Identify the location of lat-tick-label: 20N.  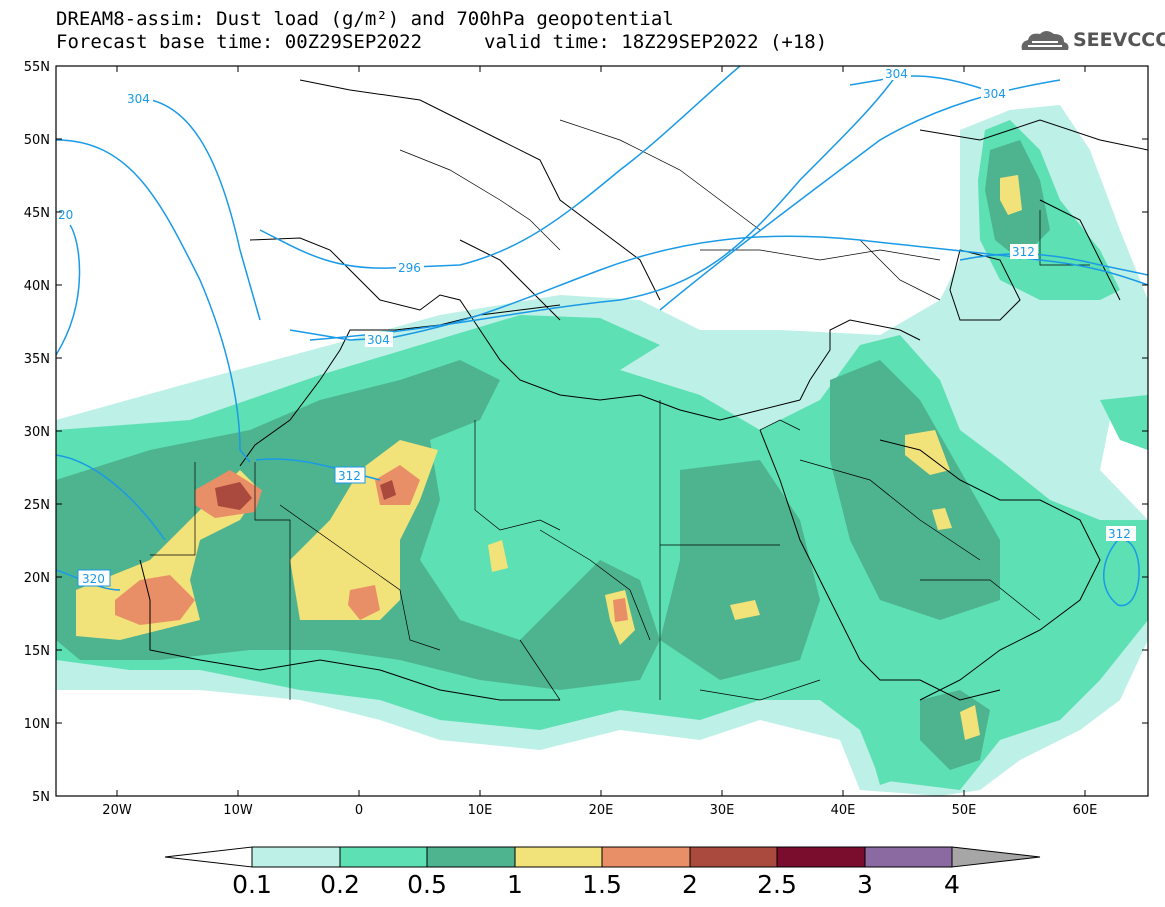
(37, 578).